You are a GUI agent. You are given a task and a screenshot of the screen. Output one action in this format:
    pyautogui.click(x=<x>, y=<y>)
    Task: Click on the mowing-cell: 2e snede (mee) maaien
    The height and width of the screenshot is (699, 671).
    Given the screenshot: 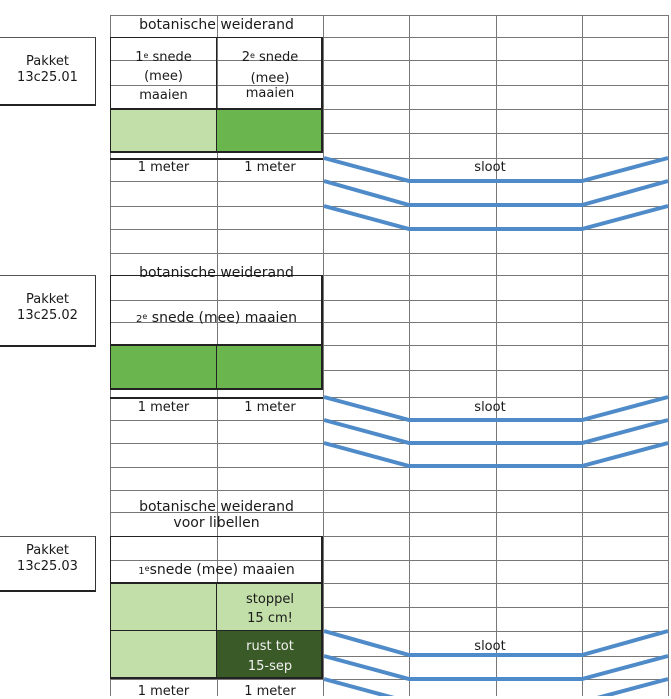 What is the action you would take?
    pyautogui.click(x=216, y=318)
    